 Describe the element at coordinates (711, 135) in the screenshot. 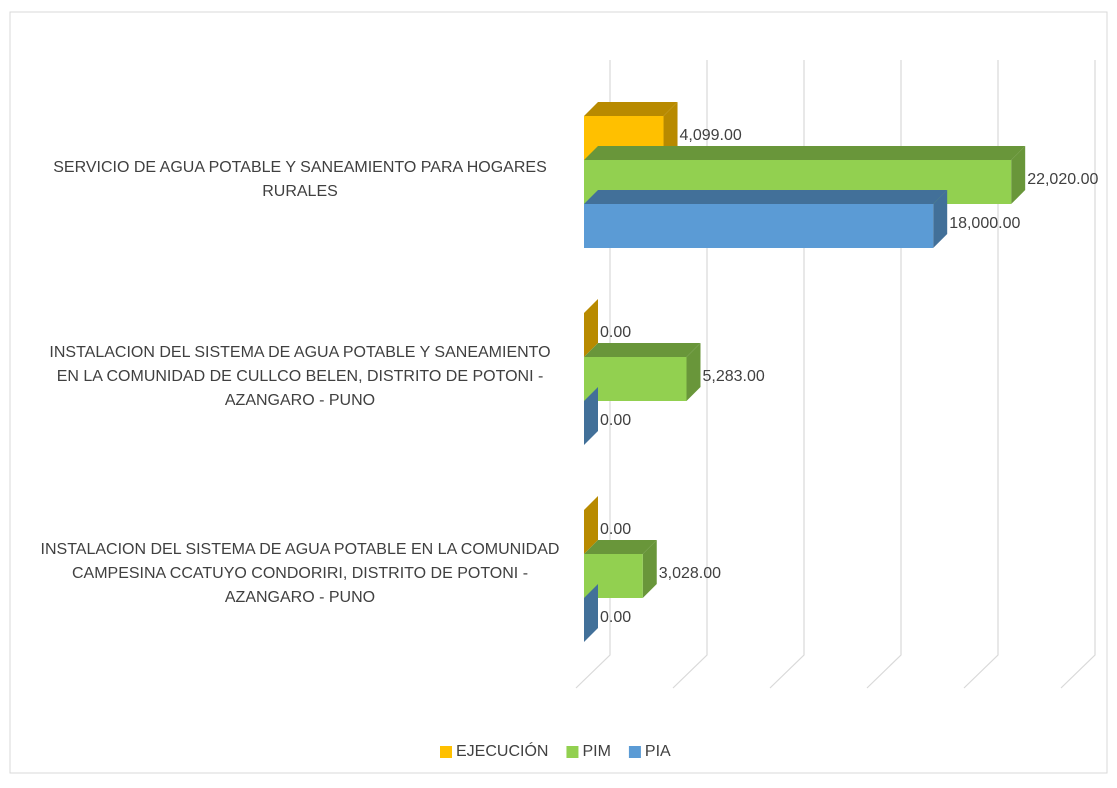

I see `value-label: 4,099.00` at that location.